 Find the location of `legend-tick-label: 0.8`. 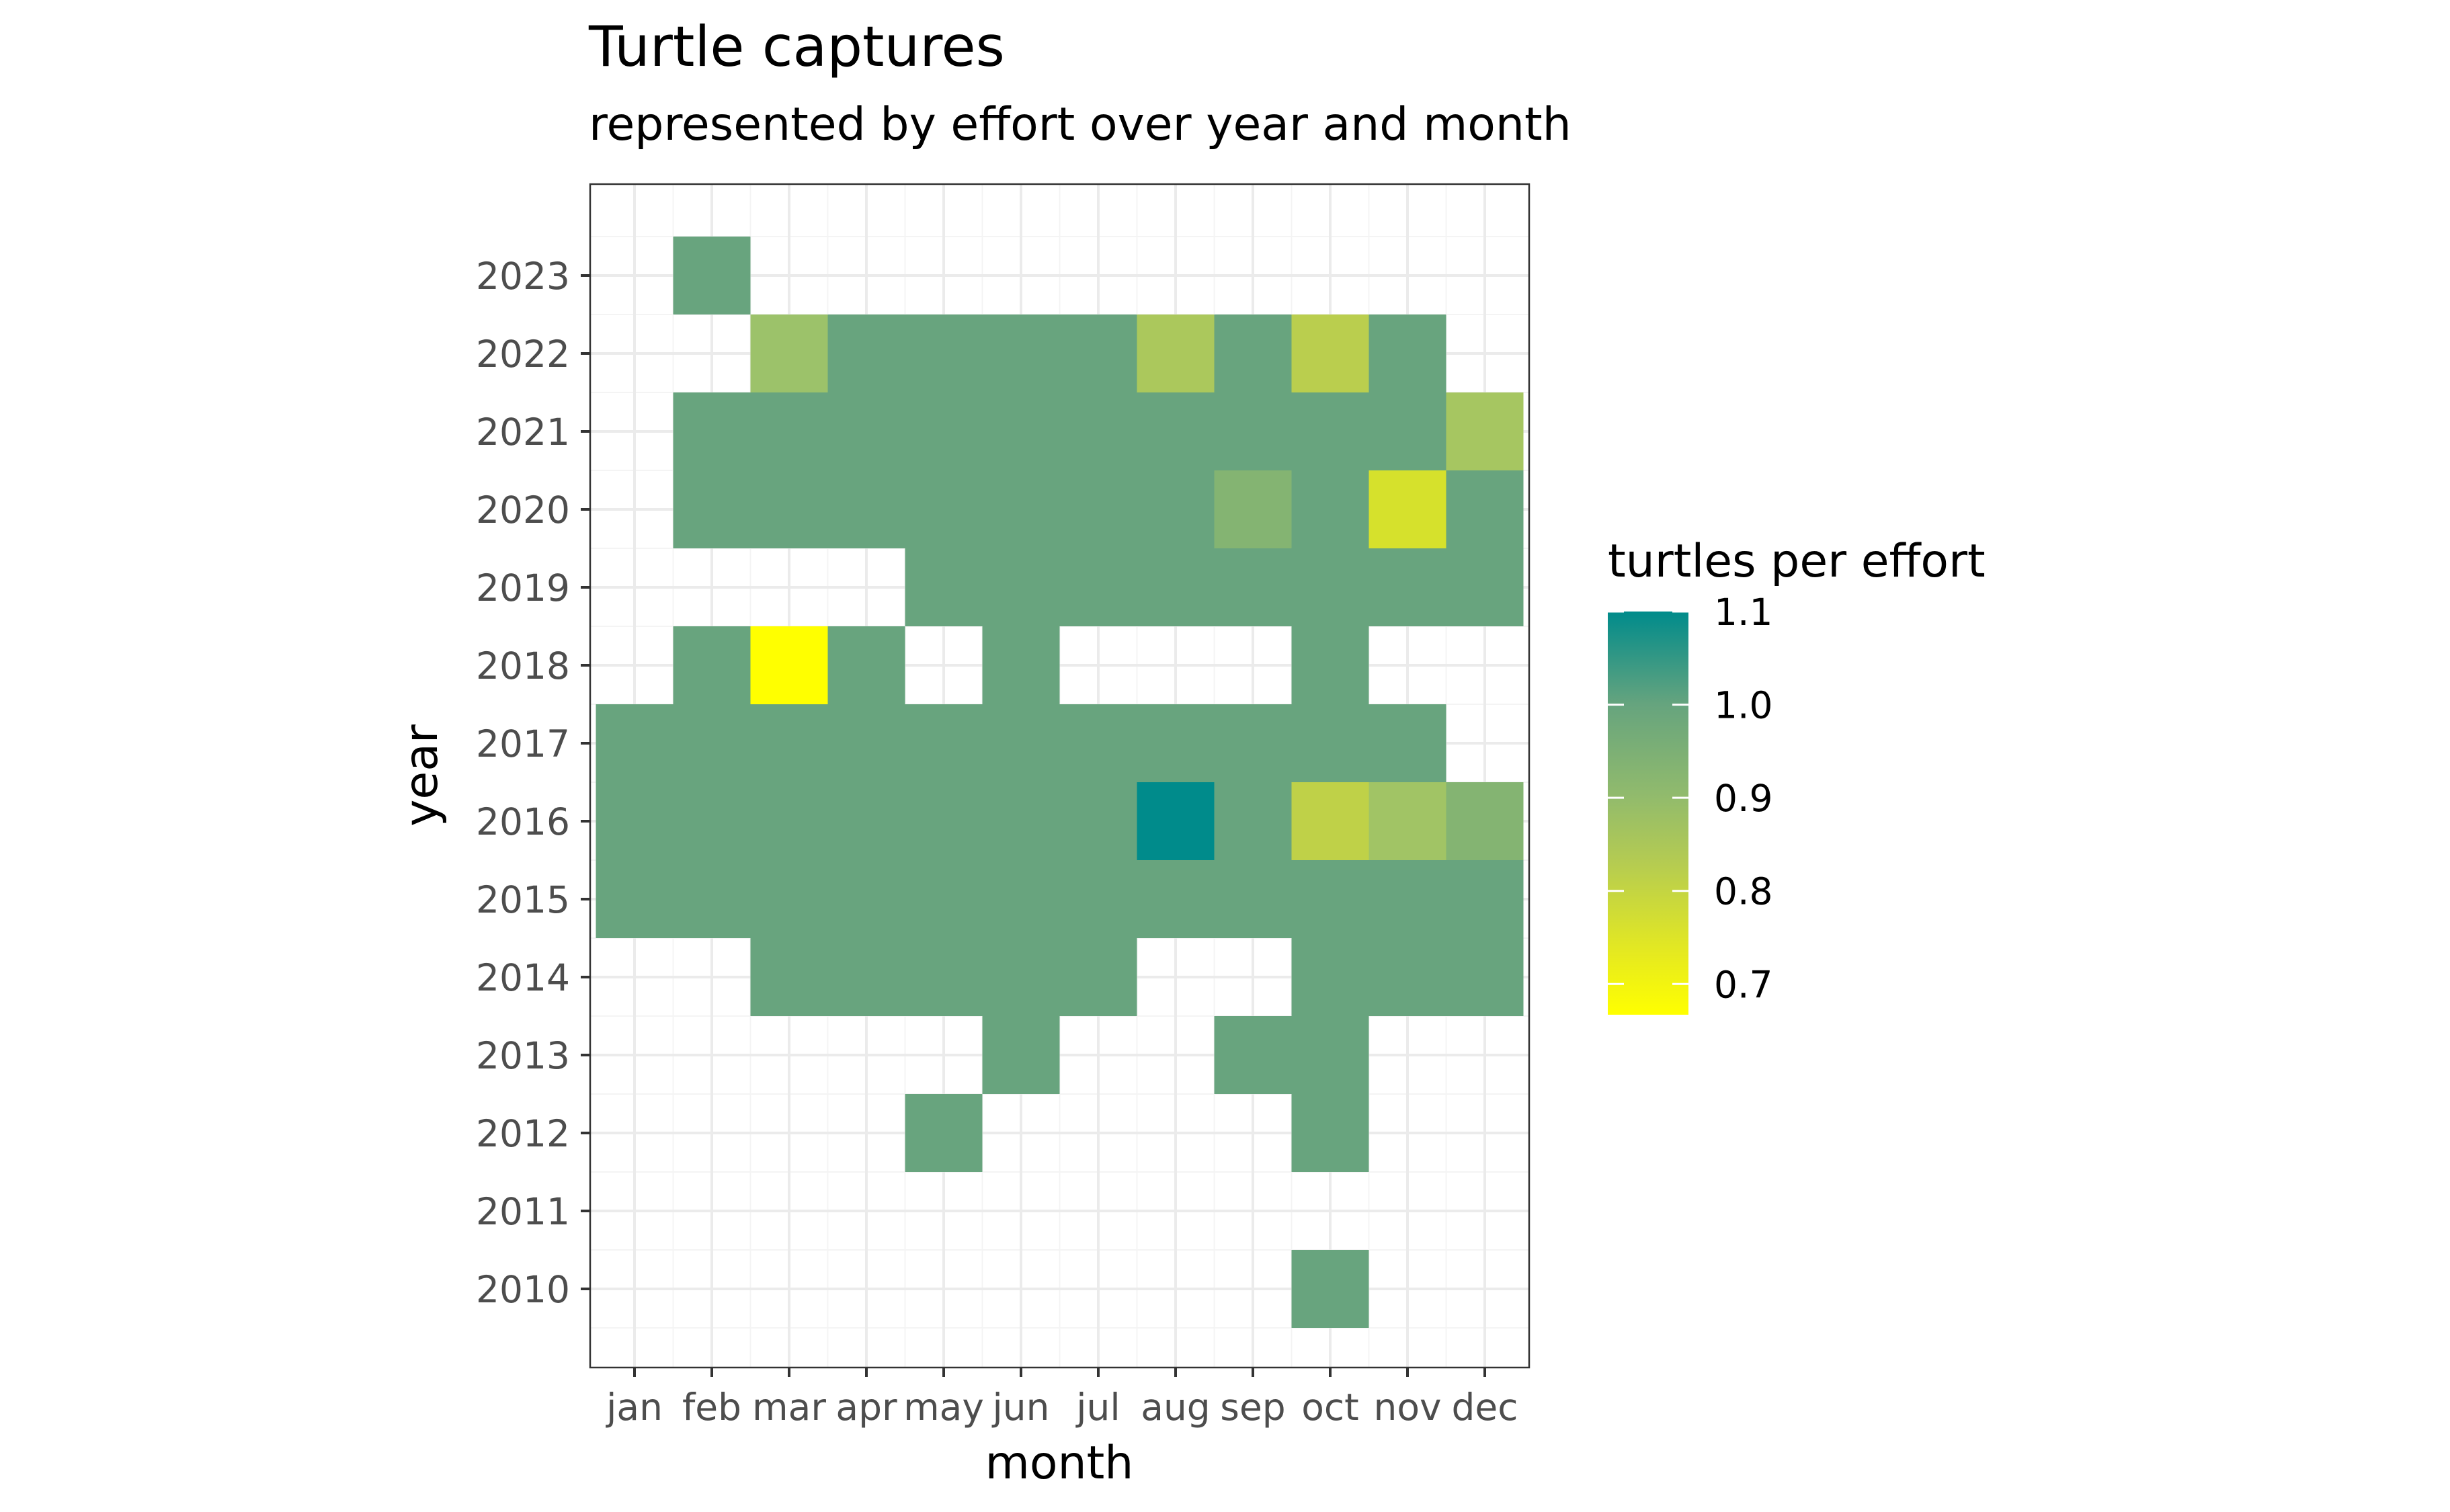

legend-tick-label: 0.8 is located at coordinates (1743, 892).